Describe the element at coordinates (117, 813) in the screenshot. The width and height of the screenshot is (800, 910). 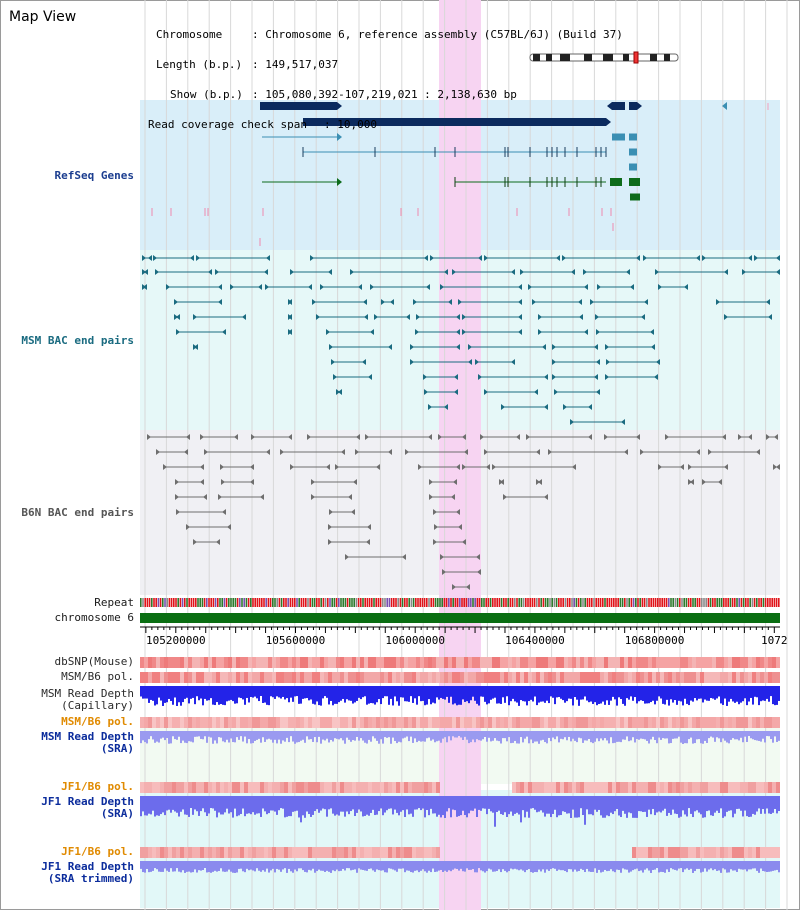
I see `jf1-sra-sublabel: (SRA)` at that location.